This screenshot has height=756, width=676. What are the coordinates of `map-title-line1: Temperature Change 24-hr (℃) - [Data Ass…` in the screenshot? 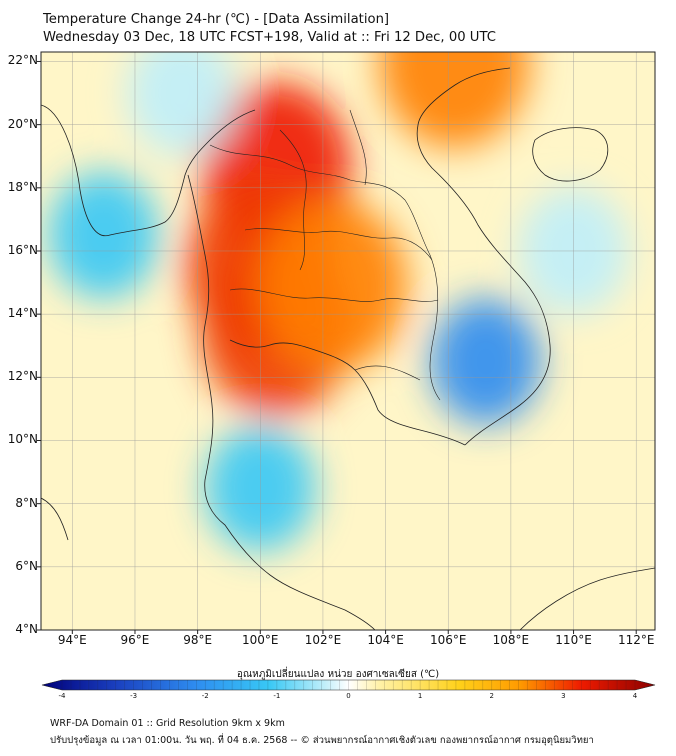 It's located at (216, 19).